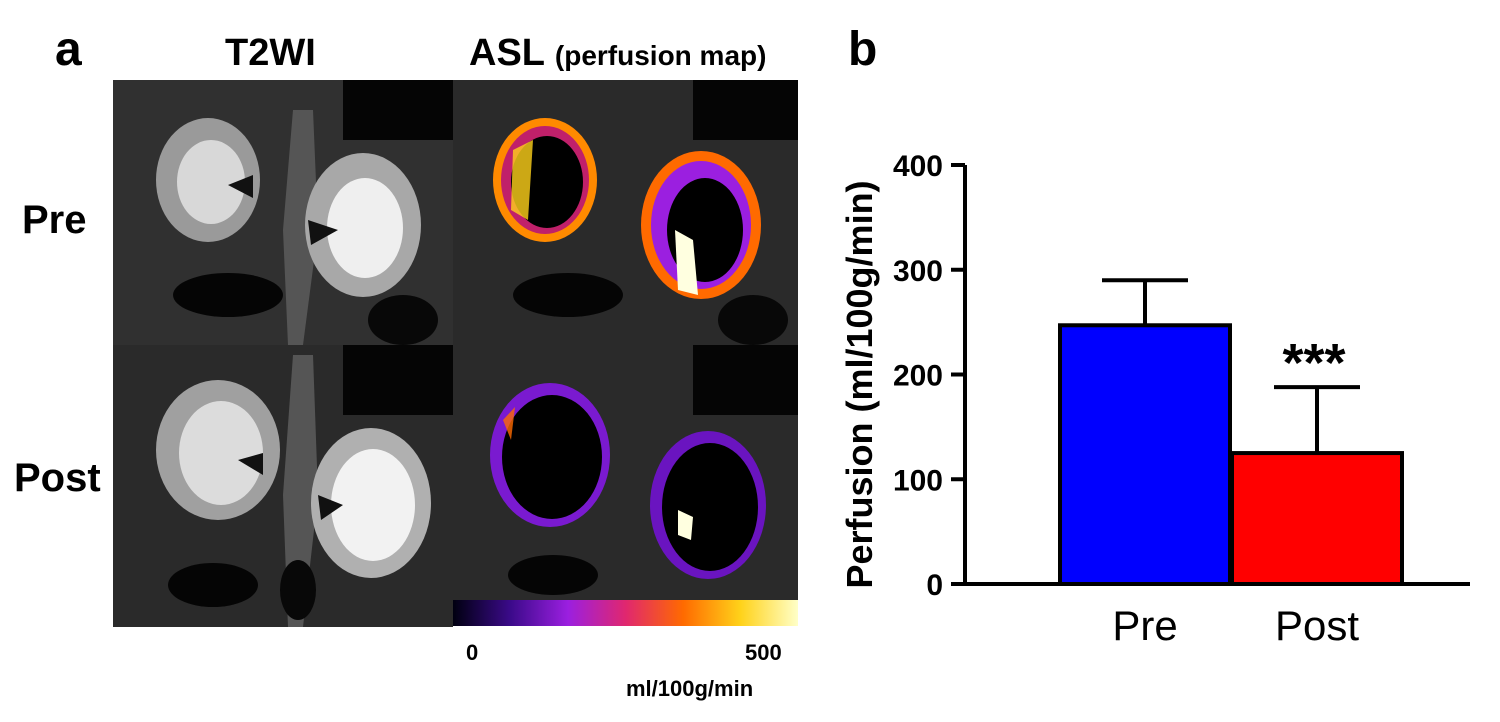 This screenshot has height=722, width=1500. I want to click on row-heading-post: Post, so click(57, 478).